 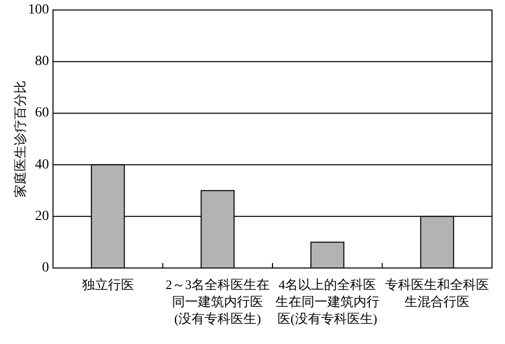 I want to click on y-tick-label: 40, so click(x=42, y=164).